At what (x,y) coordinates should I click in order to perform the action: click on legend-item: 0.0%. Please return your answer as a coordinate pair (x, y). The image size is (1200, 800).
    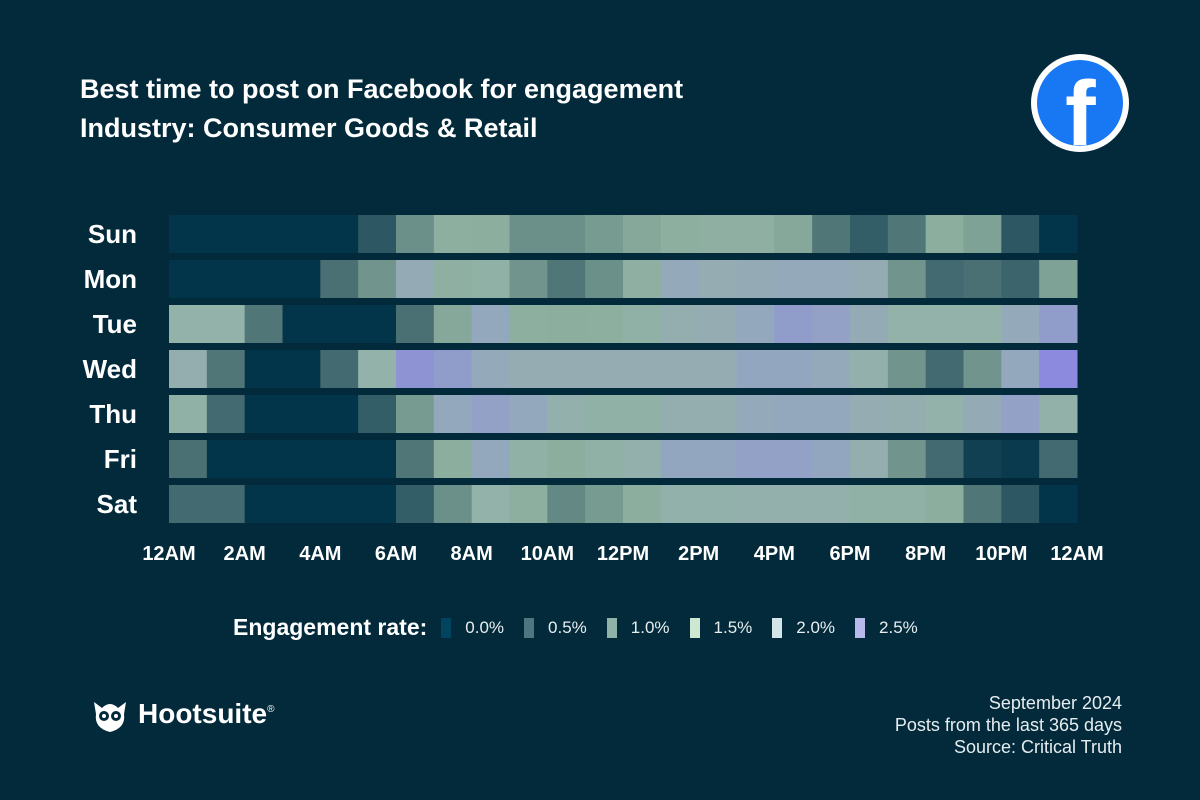
    Looking at the image, I should click on (472, 627).